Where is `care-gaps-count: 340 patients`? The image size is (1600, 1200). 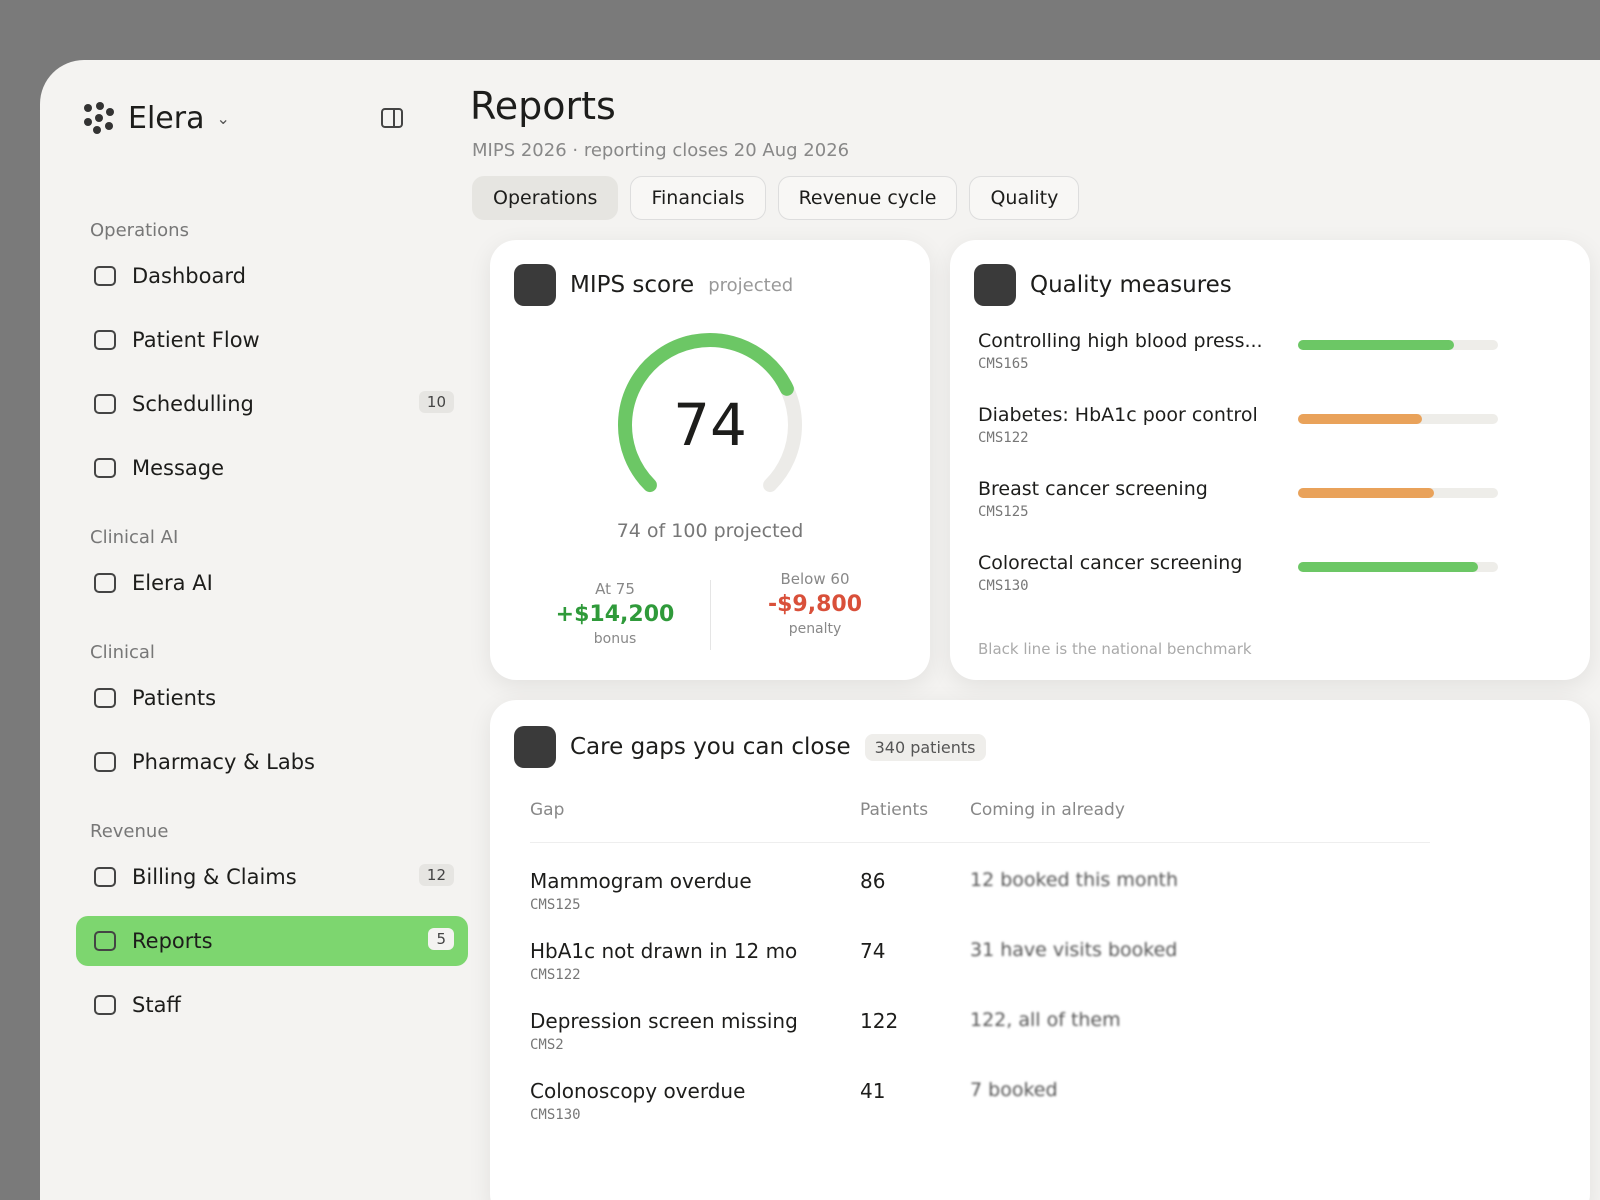
care-gaps-count: 340 patients is located at coordinates (925, 747).